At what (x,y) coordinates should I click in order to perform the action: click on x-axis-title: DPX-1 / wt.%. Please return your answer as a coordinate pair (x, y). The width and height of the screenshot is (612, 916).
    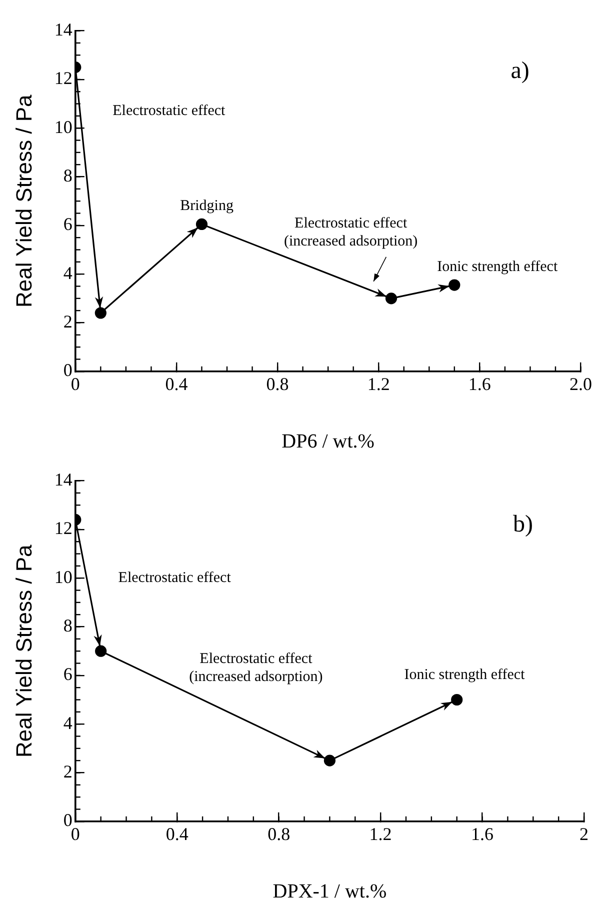
    Looking at the image, I should click on (329, 891).